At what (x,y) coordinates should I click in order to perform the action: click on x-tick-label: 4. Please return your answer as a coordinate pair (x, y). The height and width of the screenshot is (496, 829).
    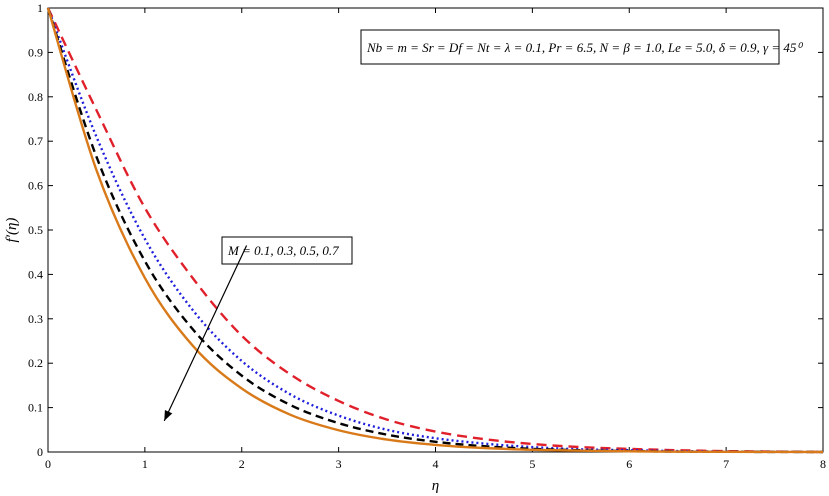
    Looking at the image, I should click on (436, 464).